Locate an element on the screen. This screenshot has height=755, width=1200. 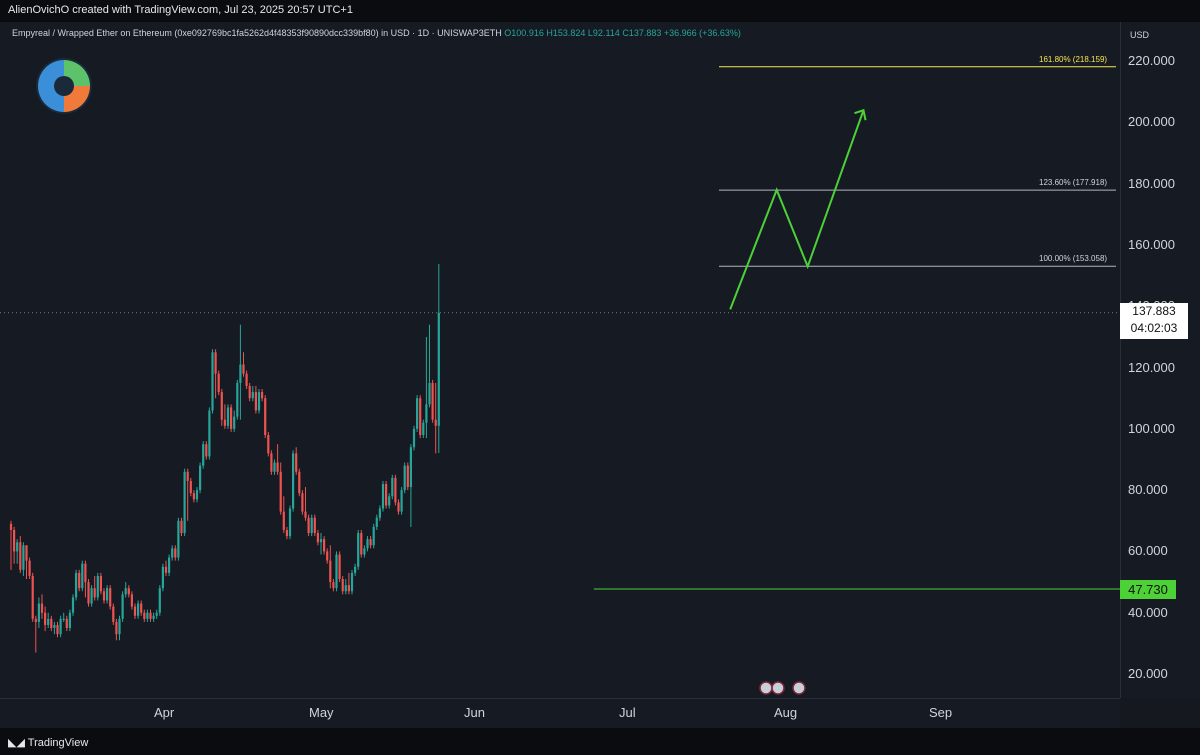
y-tick-label: 80.000 is located at coordinates (1148, 490).